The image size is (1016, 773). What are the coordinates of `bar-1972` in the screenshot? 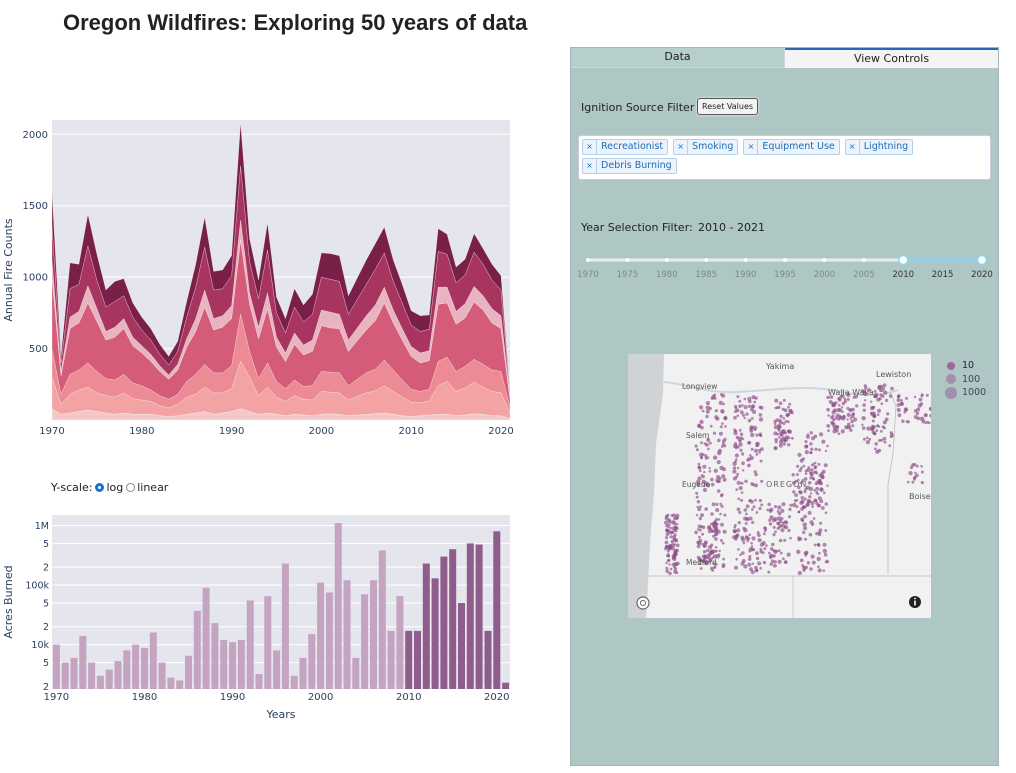 It's located at (74, 673).